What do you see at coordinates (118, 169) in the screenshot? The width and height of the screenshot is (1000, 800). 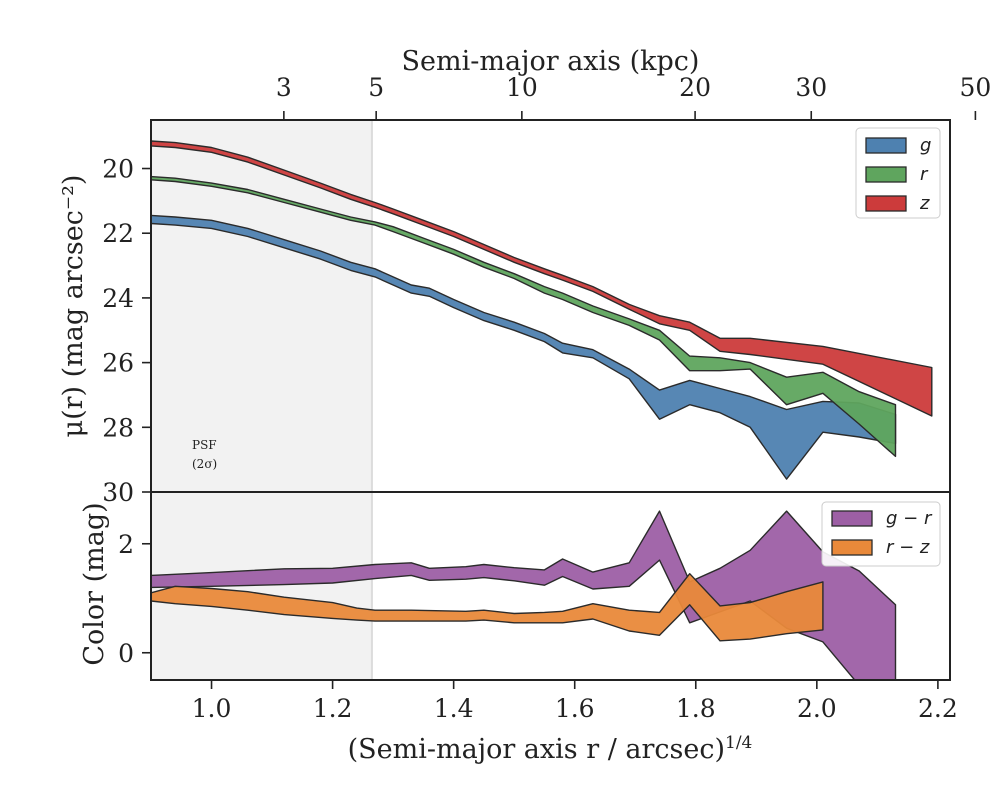 I see `y-tick-label: 20` at bounding box center [118, 169].